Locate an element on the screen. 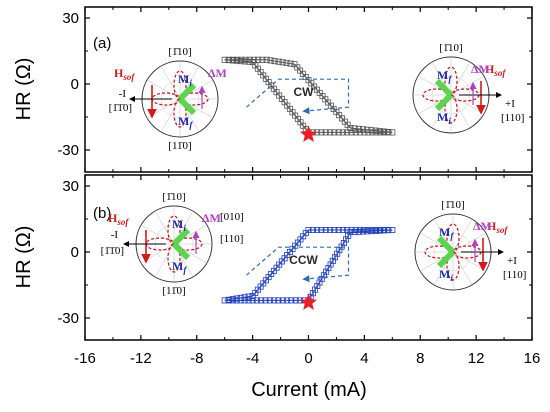 This screenshot has width=550, height=412. x-tick-label: 12 is located at coordinates (476, 358).